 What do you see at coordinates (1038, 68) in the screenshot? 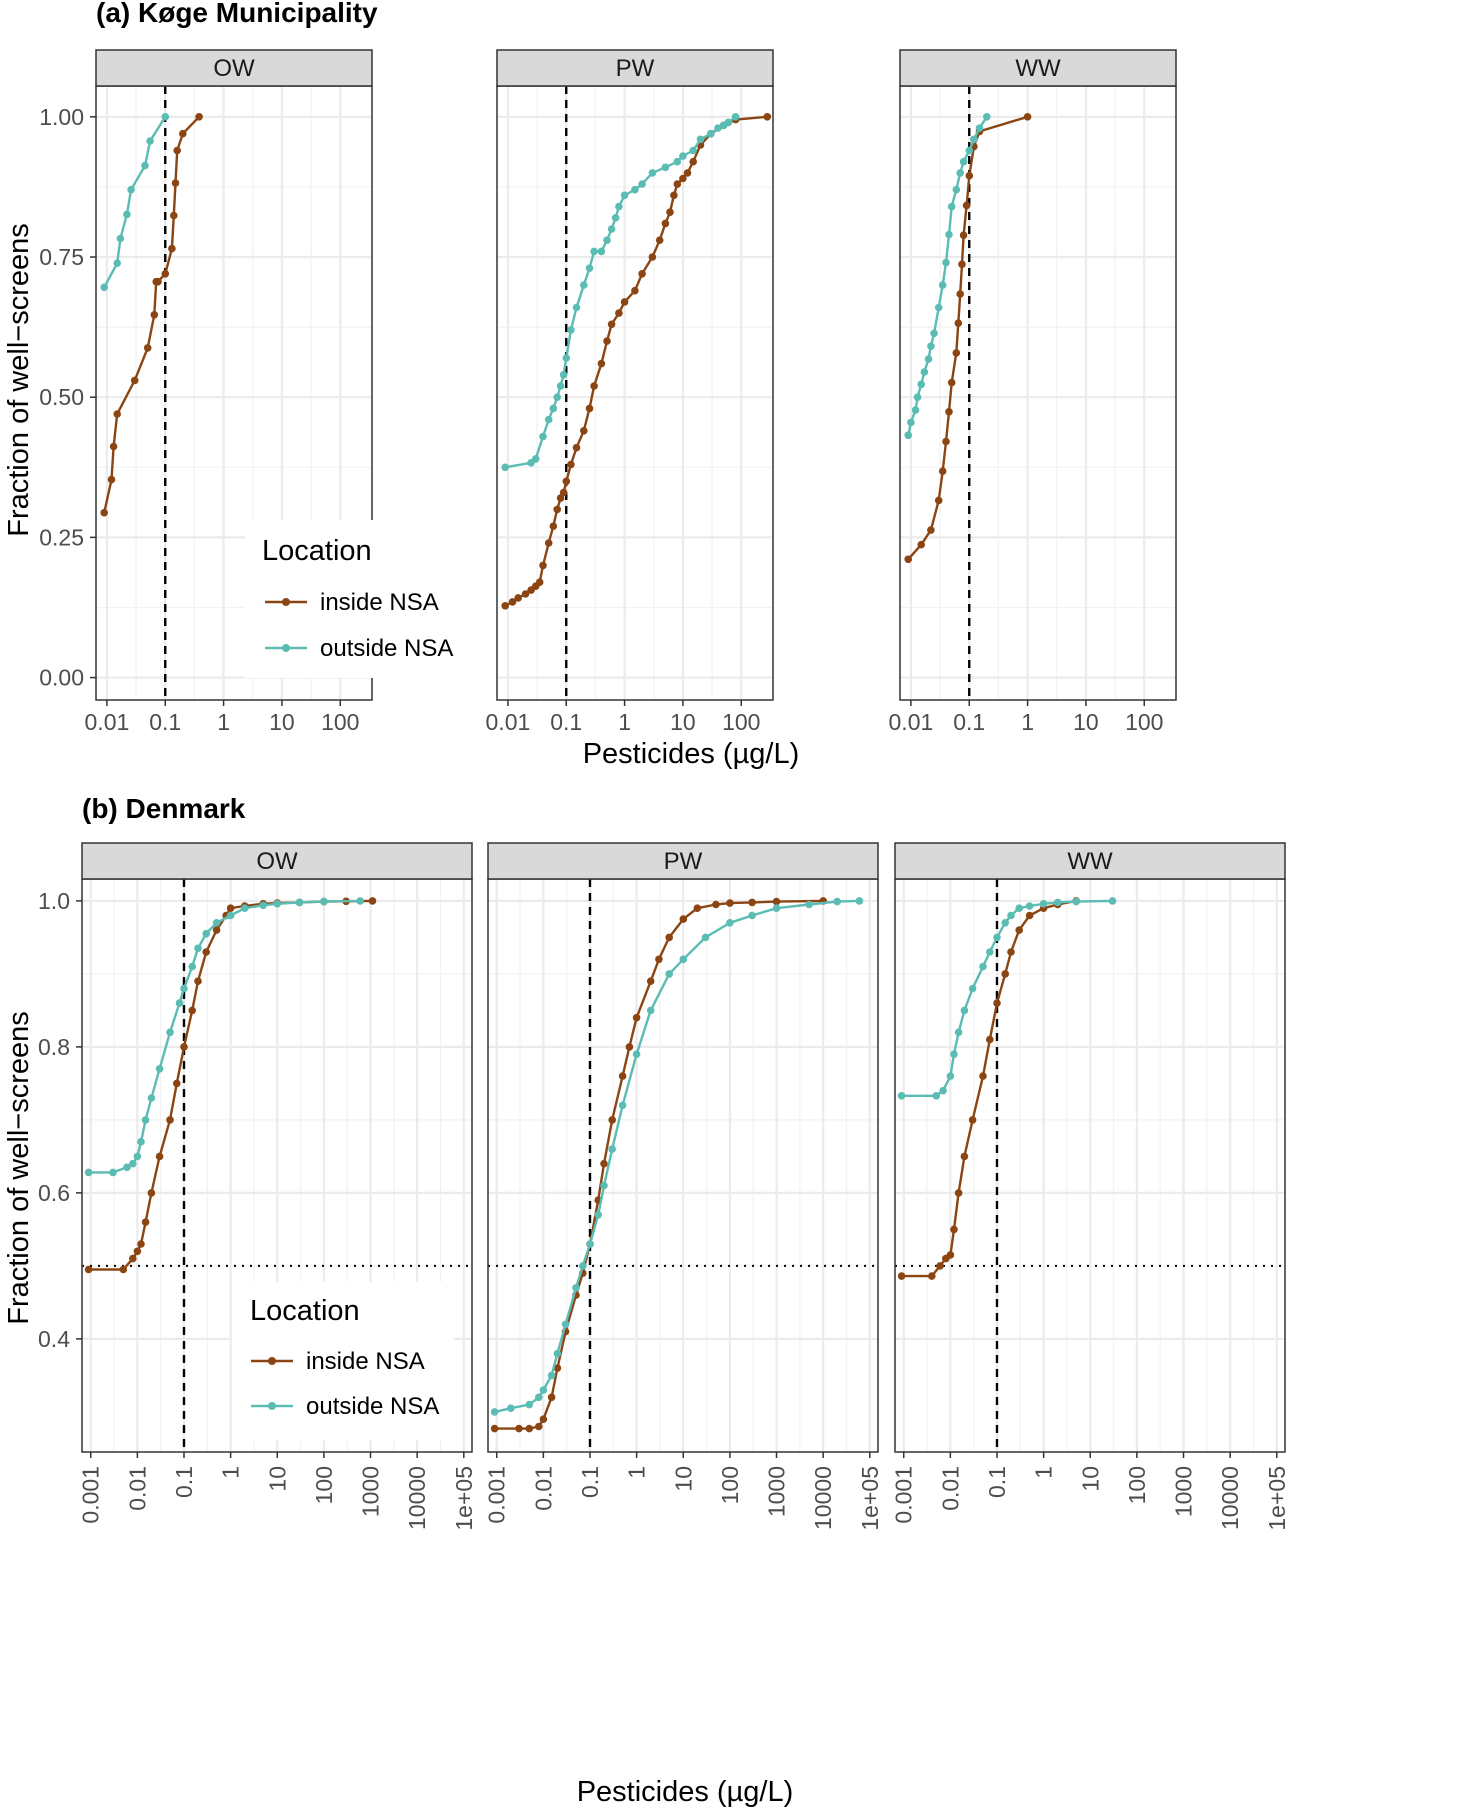
I see `strip-label: WW` at bounding box center [1038, 68].